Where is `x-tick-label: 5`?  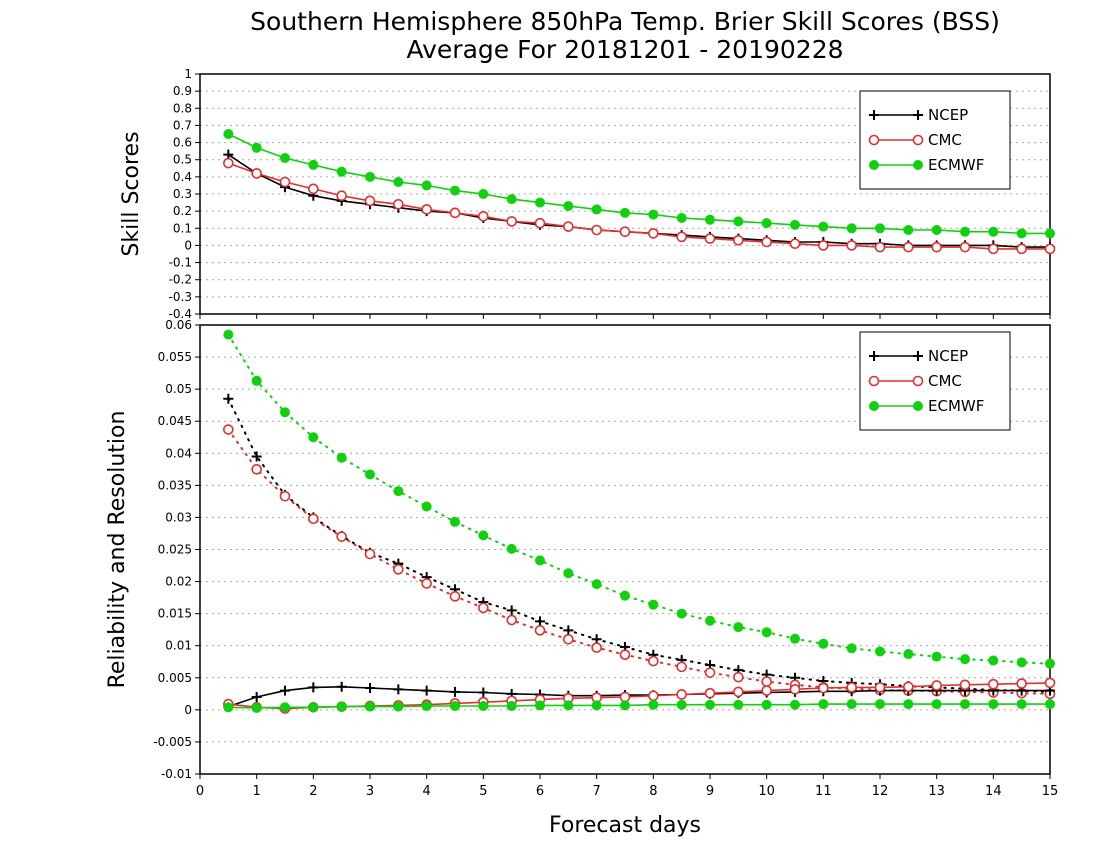
x-tick-label: 5 is located at coordinates (483, 791).